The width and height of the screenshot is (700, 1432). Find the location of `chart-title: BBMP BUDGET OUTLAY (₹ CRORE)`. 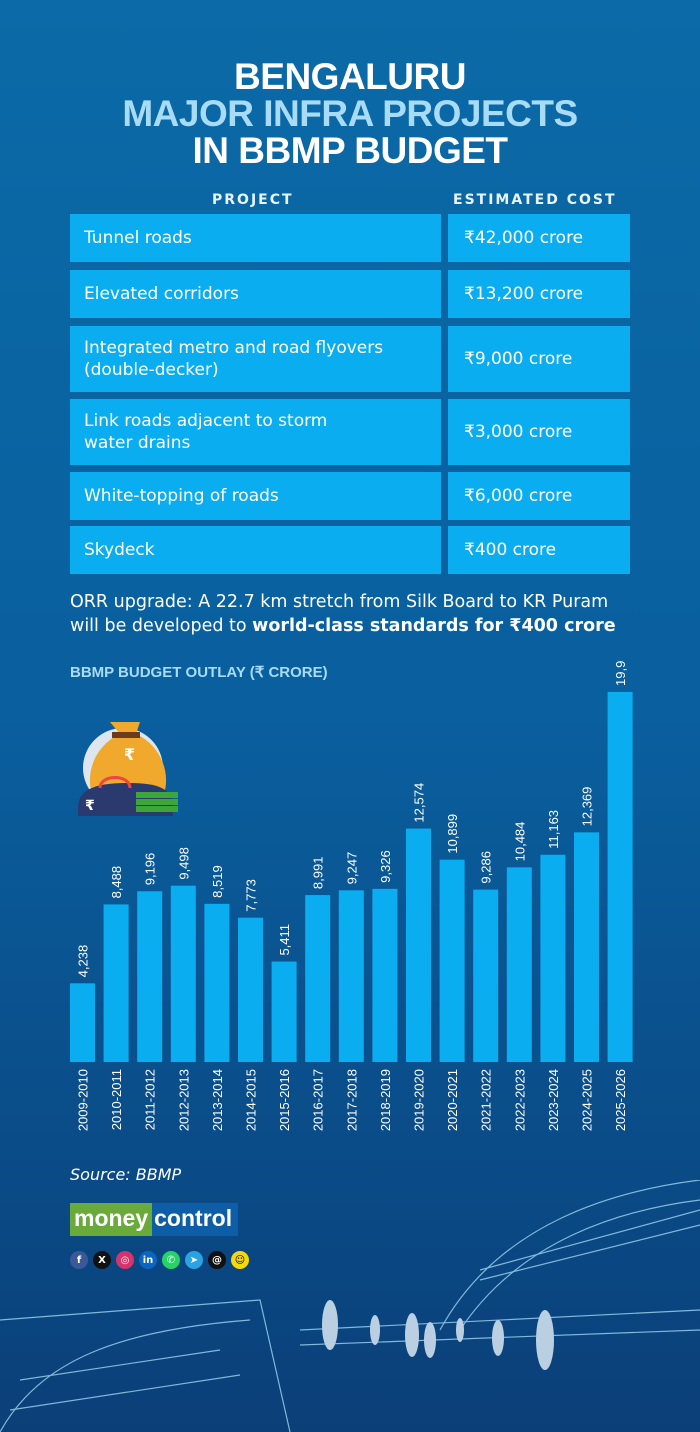

chart-title: BBMP BUDGET OUTLAY (₹ CRORE) is located at coordinates (199, 672).